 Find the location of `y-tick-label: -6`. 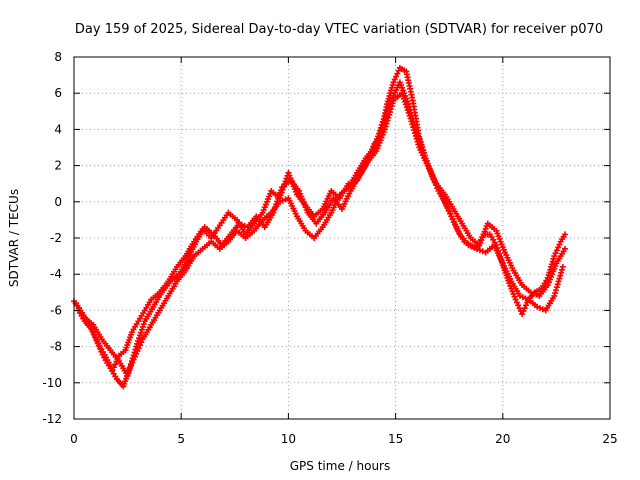

y-tick-label: -6 is located at coordinates (56, 310).